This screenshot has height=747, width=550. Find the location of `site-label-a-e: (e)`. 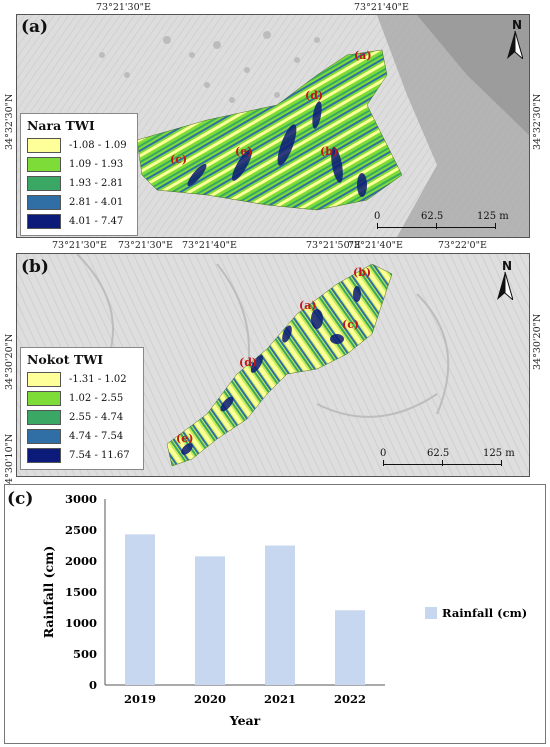

site-label-a-e: (e) is located at coordinates (244, 151).